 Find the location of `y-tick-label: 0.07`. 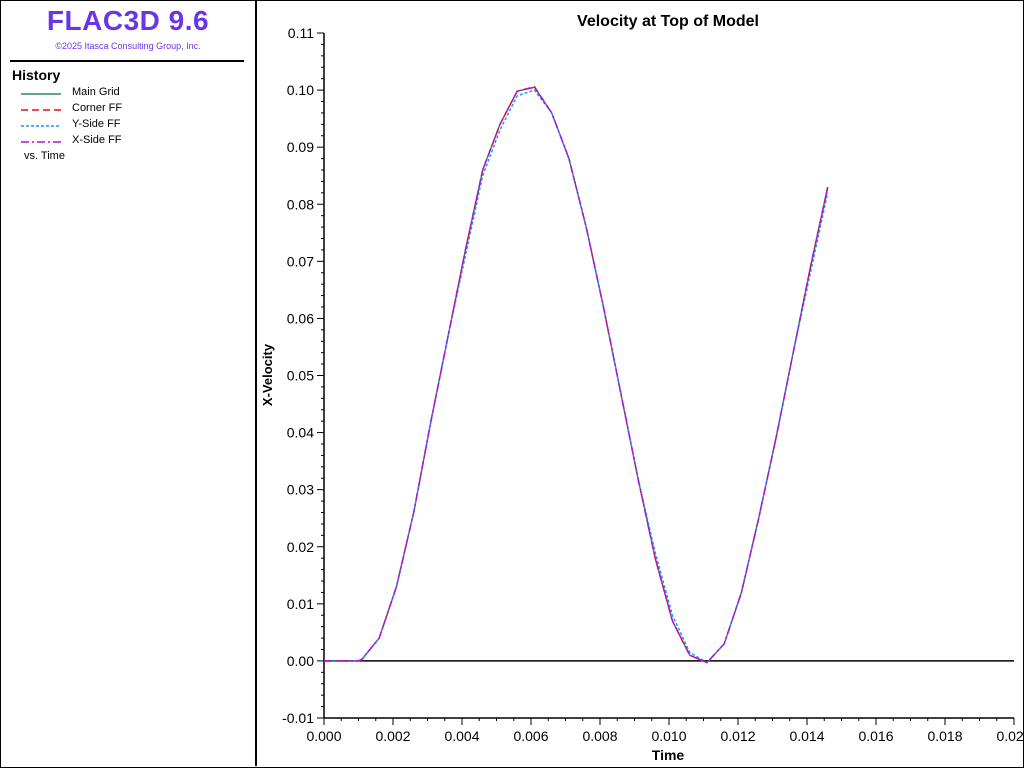

y-tick-label: 0.07 is located at coordinates (300, 261).